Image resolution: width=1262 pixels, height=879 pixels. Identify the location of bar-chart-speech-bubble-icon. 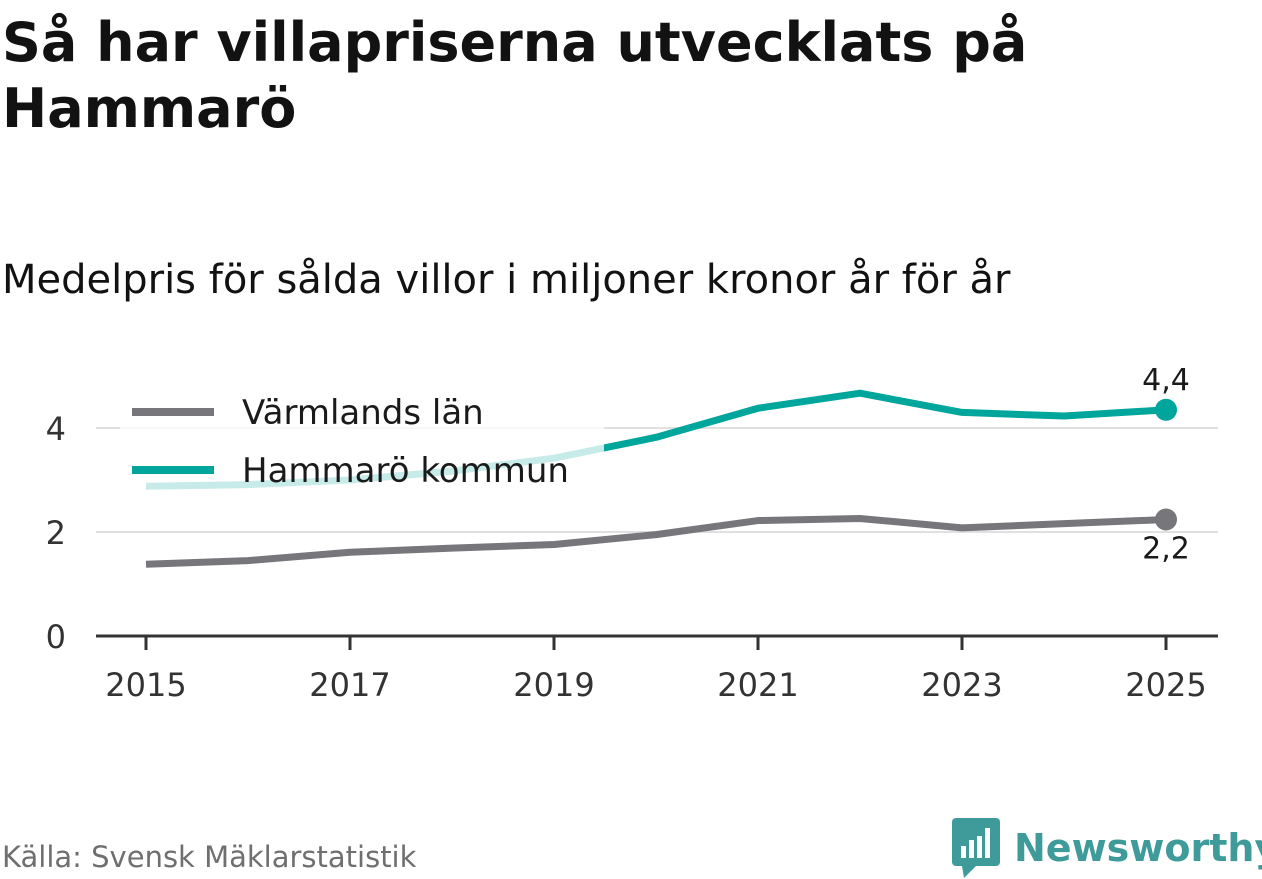
(976, 848).